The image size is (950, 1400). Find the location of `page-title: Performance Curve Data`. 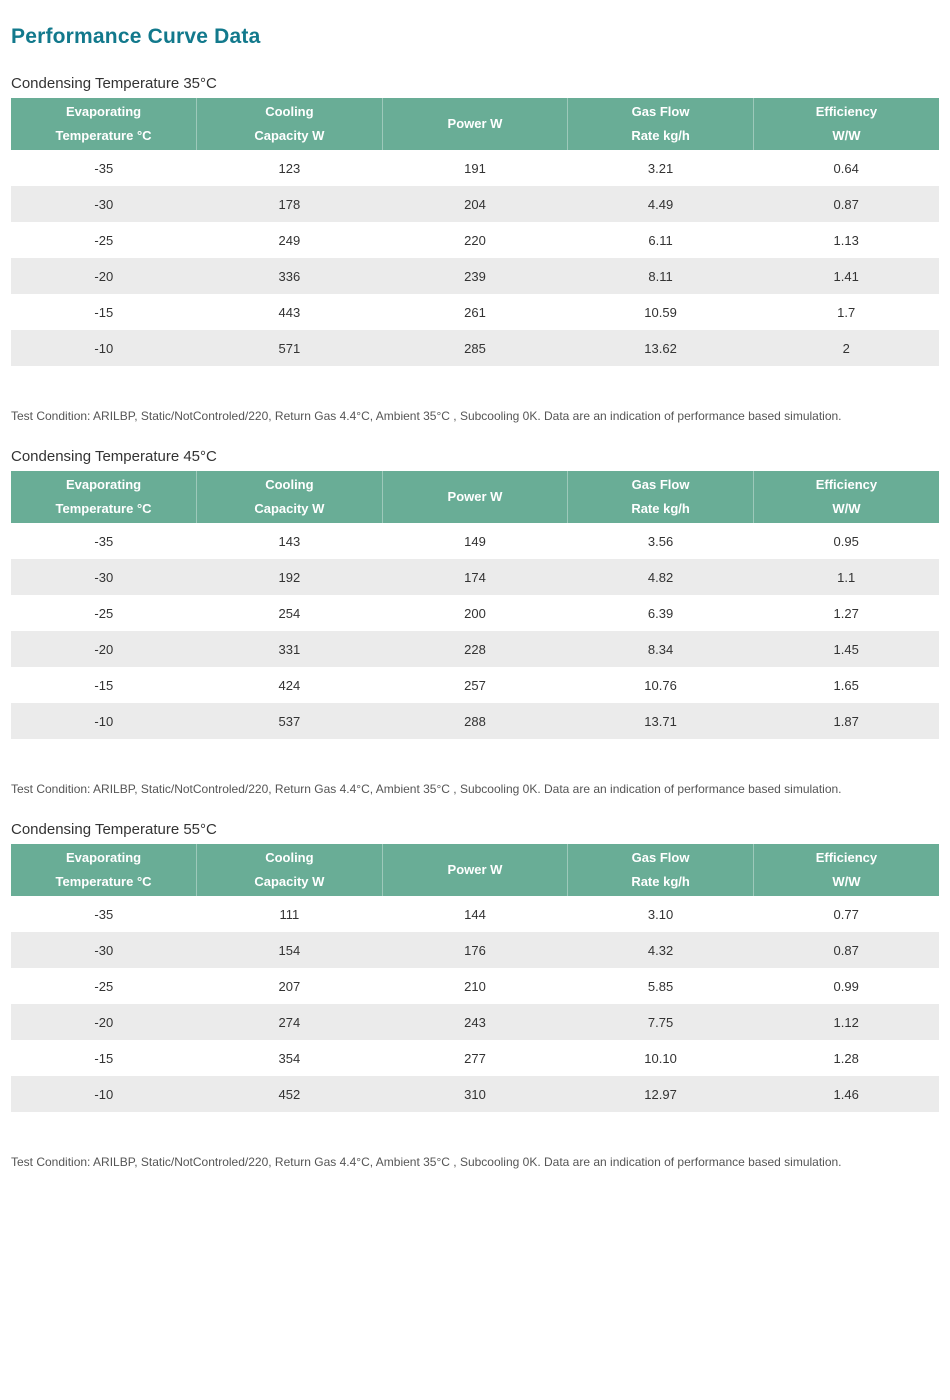

page-title: Performance Curve Data is located at coordinates (136, 36).